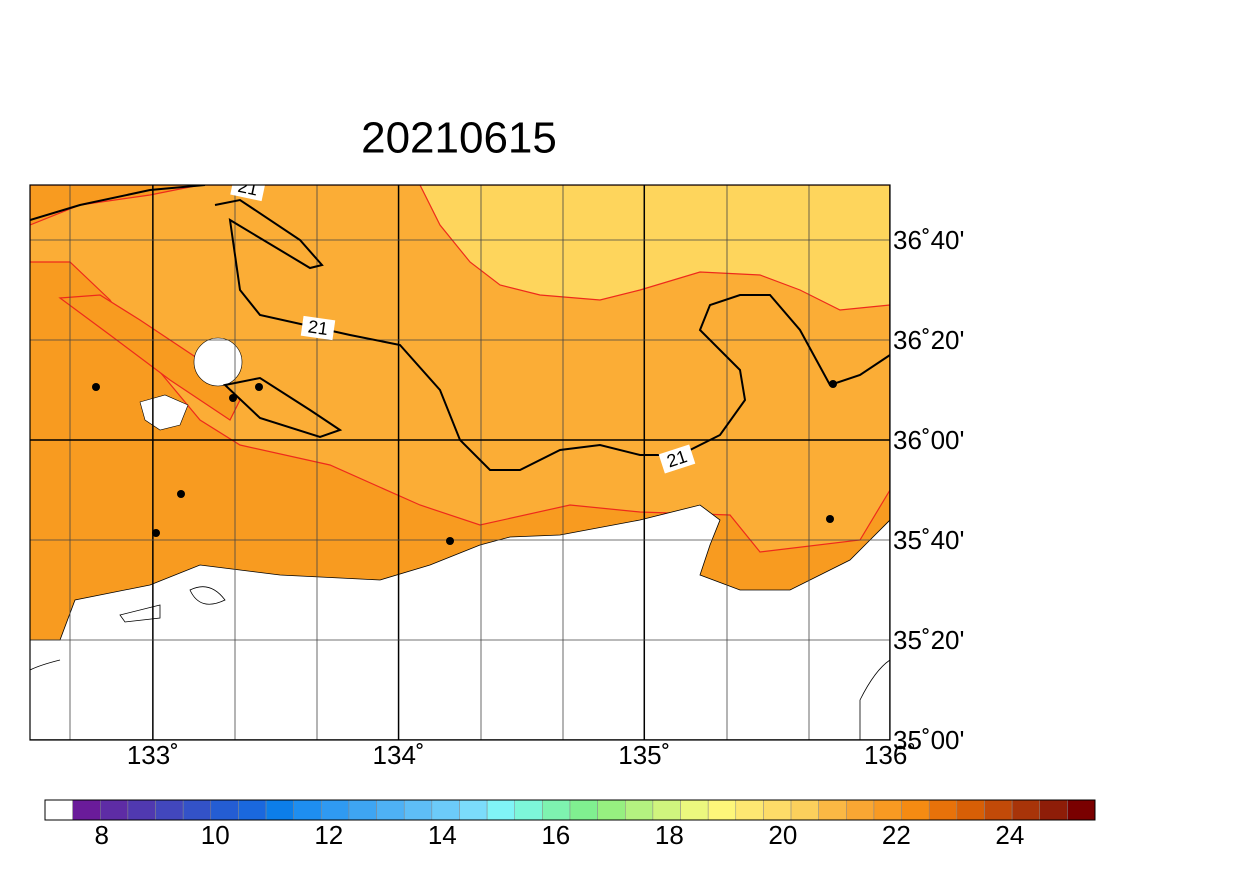 This screenshot has width=1237, height=880. Describe the element at coordinates (890, 755) in the screenshot. I see `lon-tick-label: 136˚` at that location.